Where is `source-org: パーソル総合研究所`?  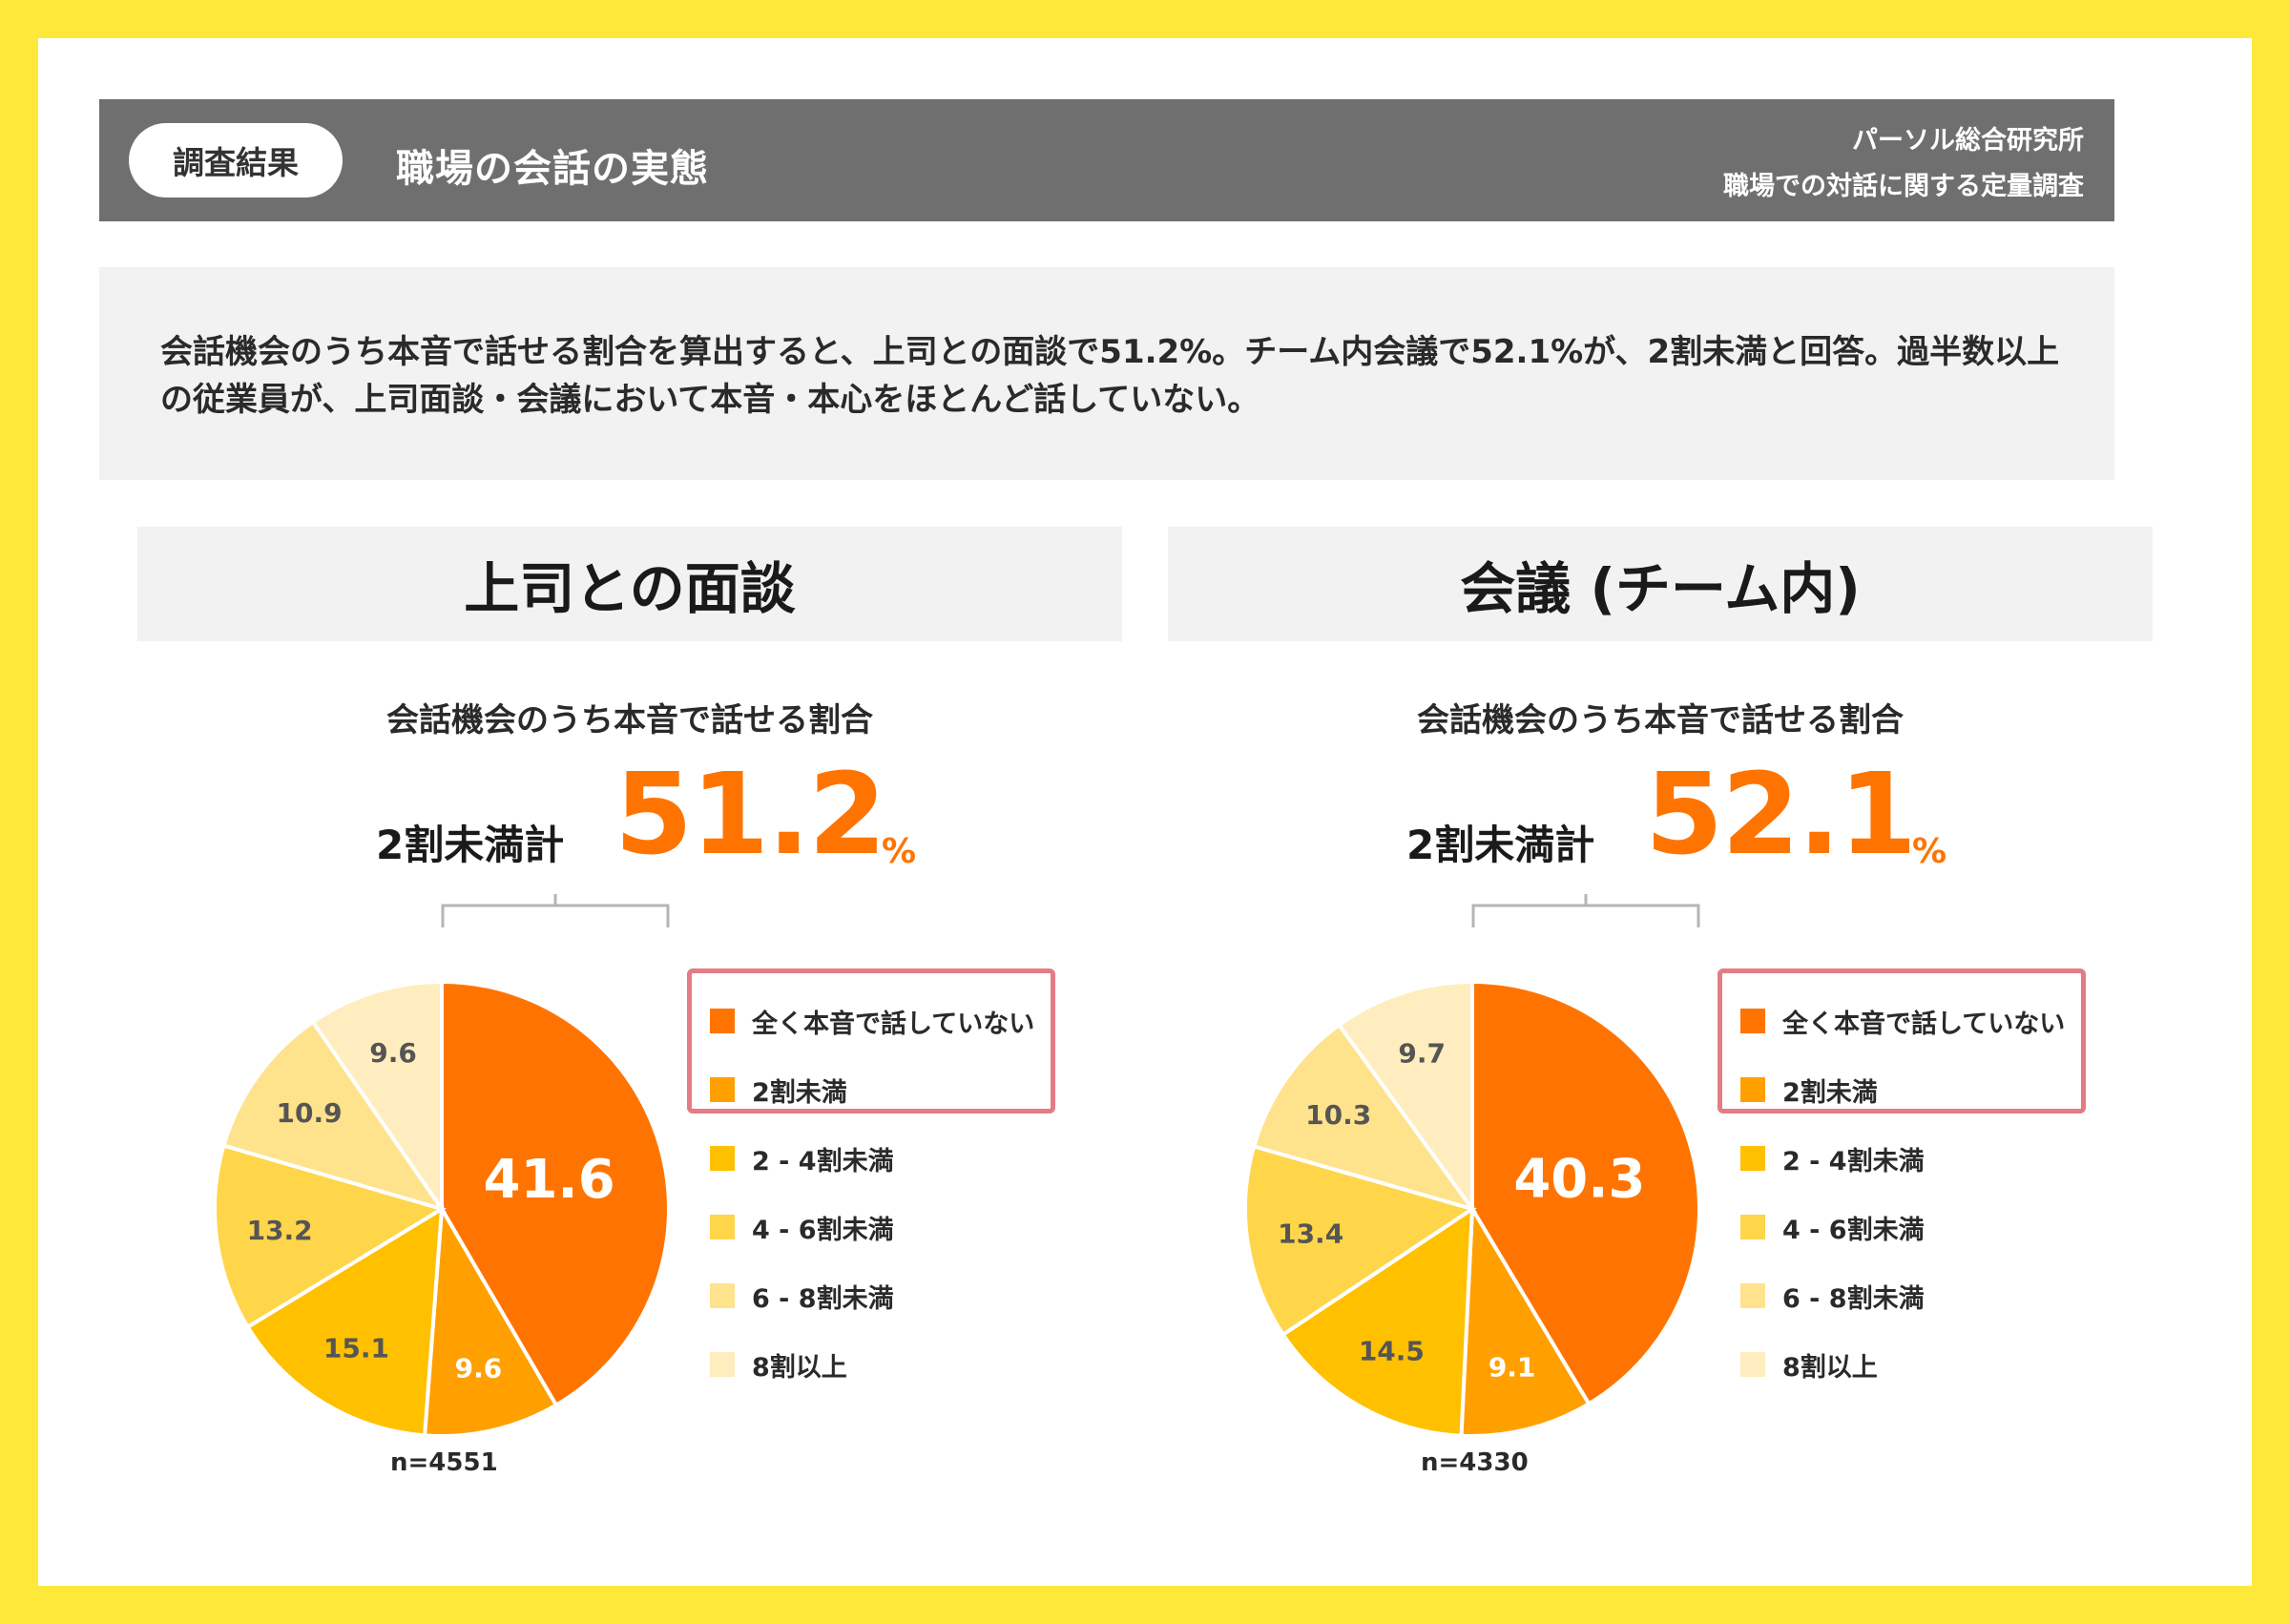
source-org: パーソル総合研究所 is located at coordinates (1968, 141).